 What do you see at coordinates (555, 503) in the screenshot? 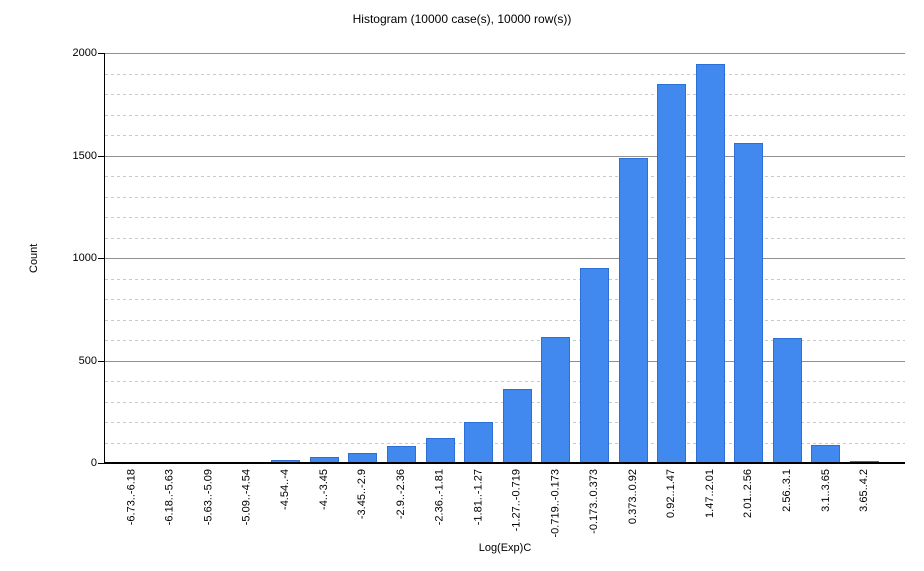
I see `x-tick-label: -0.719..-0.173` at bounding box center [555, 503].